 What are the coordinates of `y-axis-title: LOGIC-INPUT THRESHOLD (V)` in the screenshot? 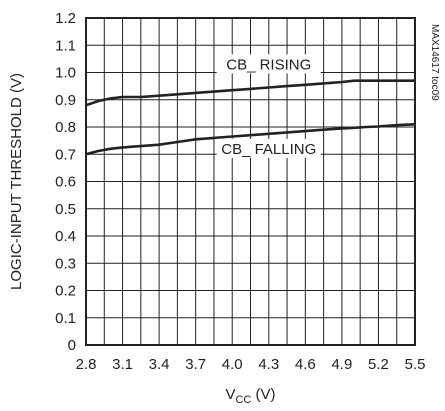 It's located at (16, 181).